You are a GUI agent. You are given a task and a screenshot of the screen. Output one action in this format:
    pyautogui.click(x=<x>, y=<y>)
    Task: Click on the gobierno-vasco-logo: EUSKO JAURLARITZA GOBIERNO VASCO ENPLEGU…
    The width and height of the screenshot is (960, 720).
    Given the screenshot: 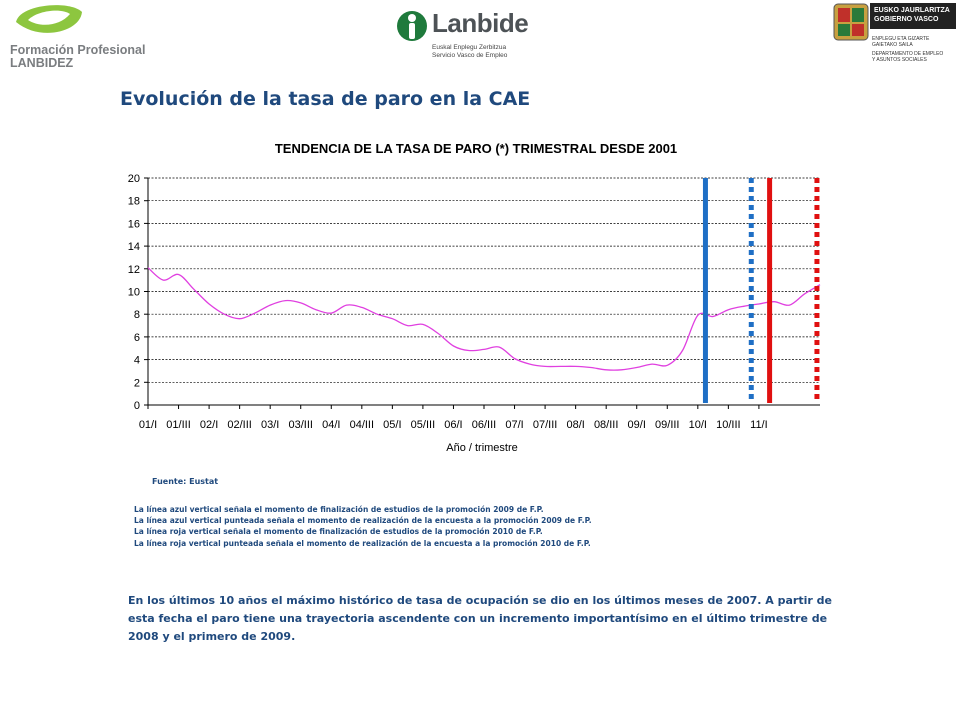 What is the action you would take?
    pyautogui.click(x=894, y=35)
    